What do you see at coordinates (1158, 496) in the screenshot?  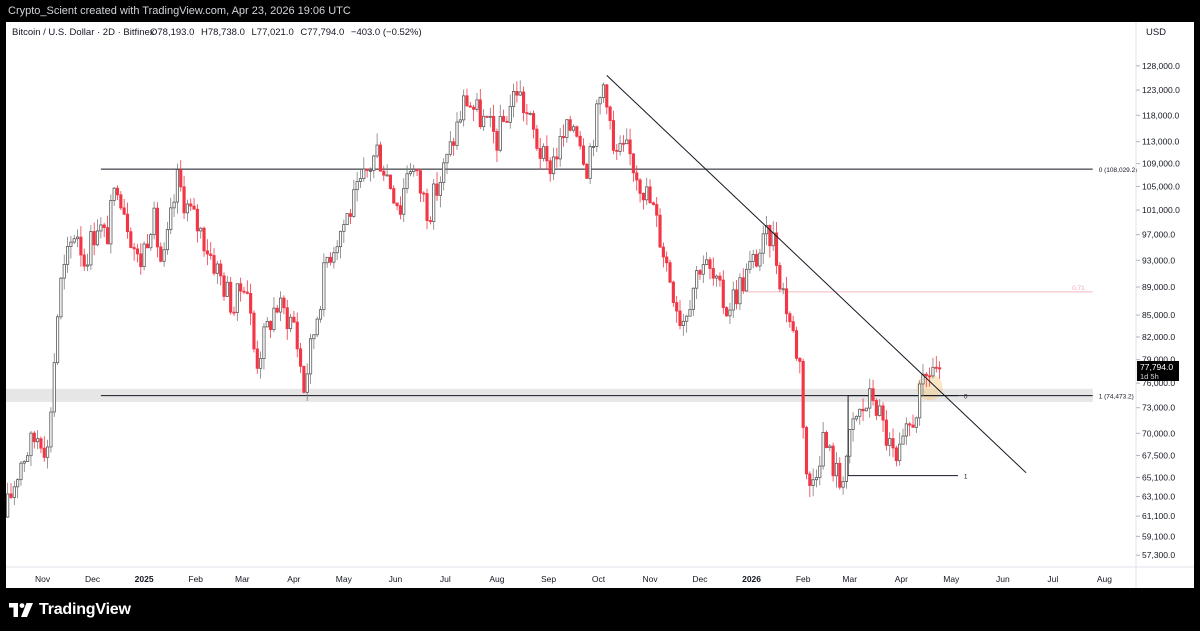 I see `y-tick-label: 63,100.0` at bounding box center [1158, 496].